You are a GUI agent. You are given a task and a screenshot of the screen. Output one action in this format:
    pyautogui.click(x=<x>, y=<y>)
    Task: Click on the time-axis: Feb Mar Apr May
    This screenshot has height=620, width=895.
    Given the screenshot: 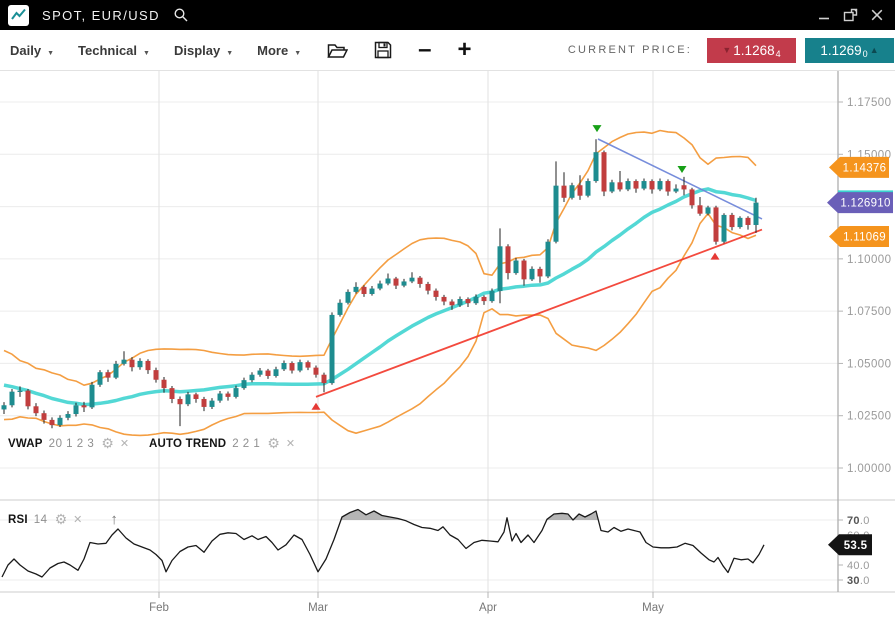 What is the action you would take?
    pyautogui.click(x=406, y=603)
    